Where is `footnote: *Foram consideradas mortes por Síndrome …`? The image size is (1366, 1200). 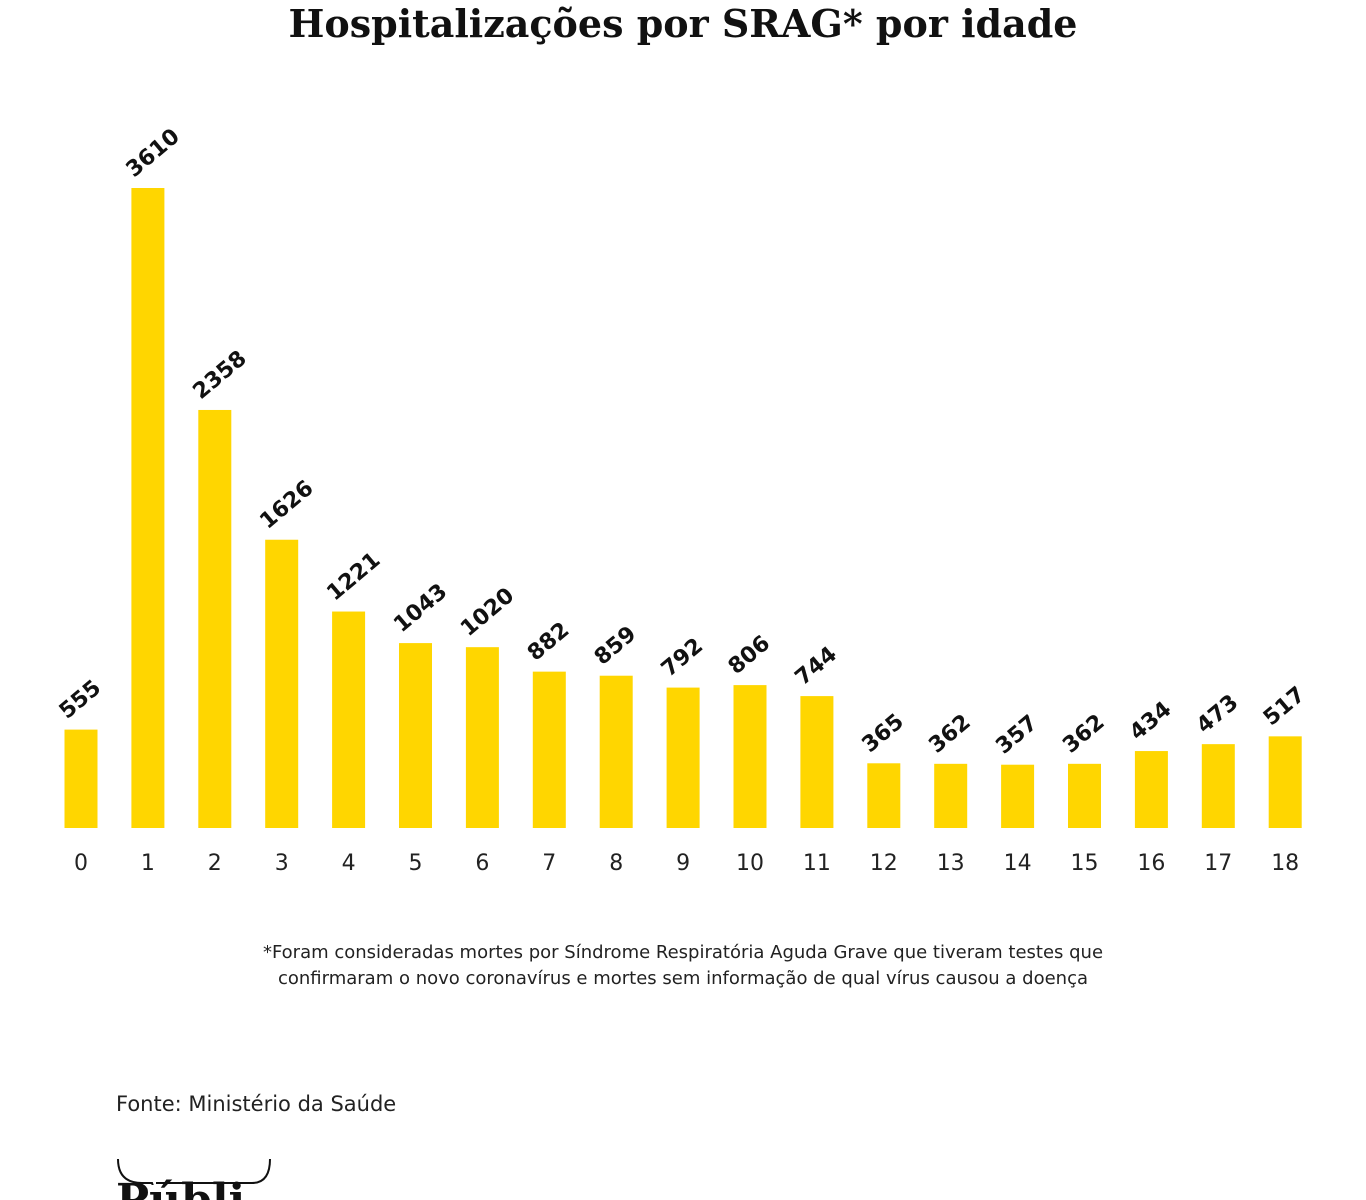 footnote: *Foram consideradas mortes por Síndrome … is located at coordinates (683, 966).